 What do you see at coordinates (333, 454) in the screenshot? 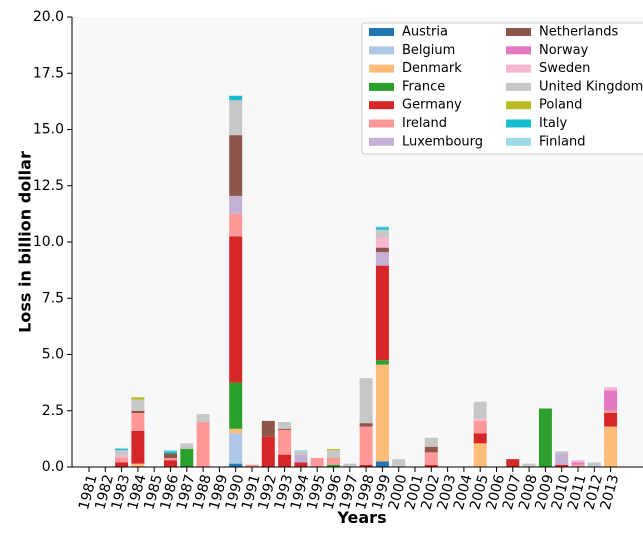
I see `bar-segment-1996-united-kingdom` at bounding box center [333, 454].